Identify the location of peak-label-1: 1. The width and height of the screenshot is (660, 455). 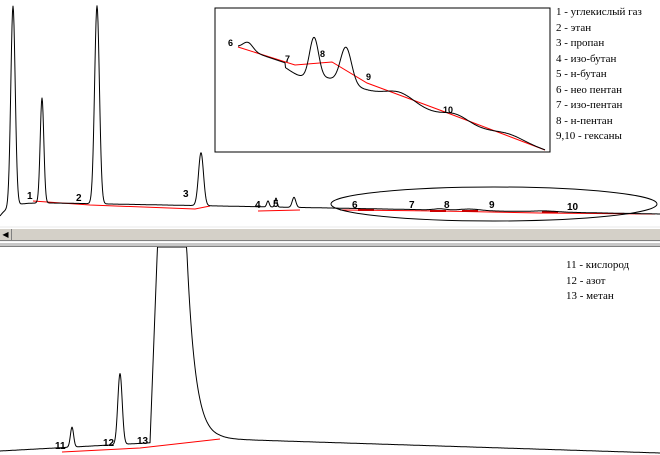
(30, 196).